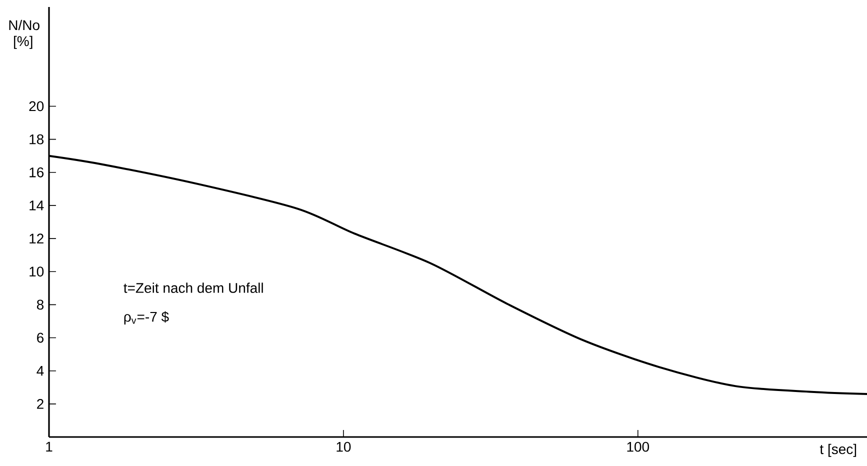 The height and width of the screenshot is (466, 867). What do you see at coordinates (37, 139) in the screenshot?
I see `y-tick-label: 18` at bounding box center [37, 139].